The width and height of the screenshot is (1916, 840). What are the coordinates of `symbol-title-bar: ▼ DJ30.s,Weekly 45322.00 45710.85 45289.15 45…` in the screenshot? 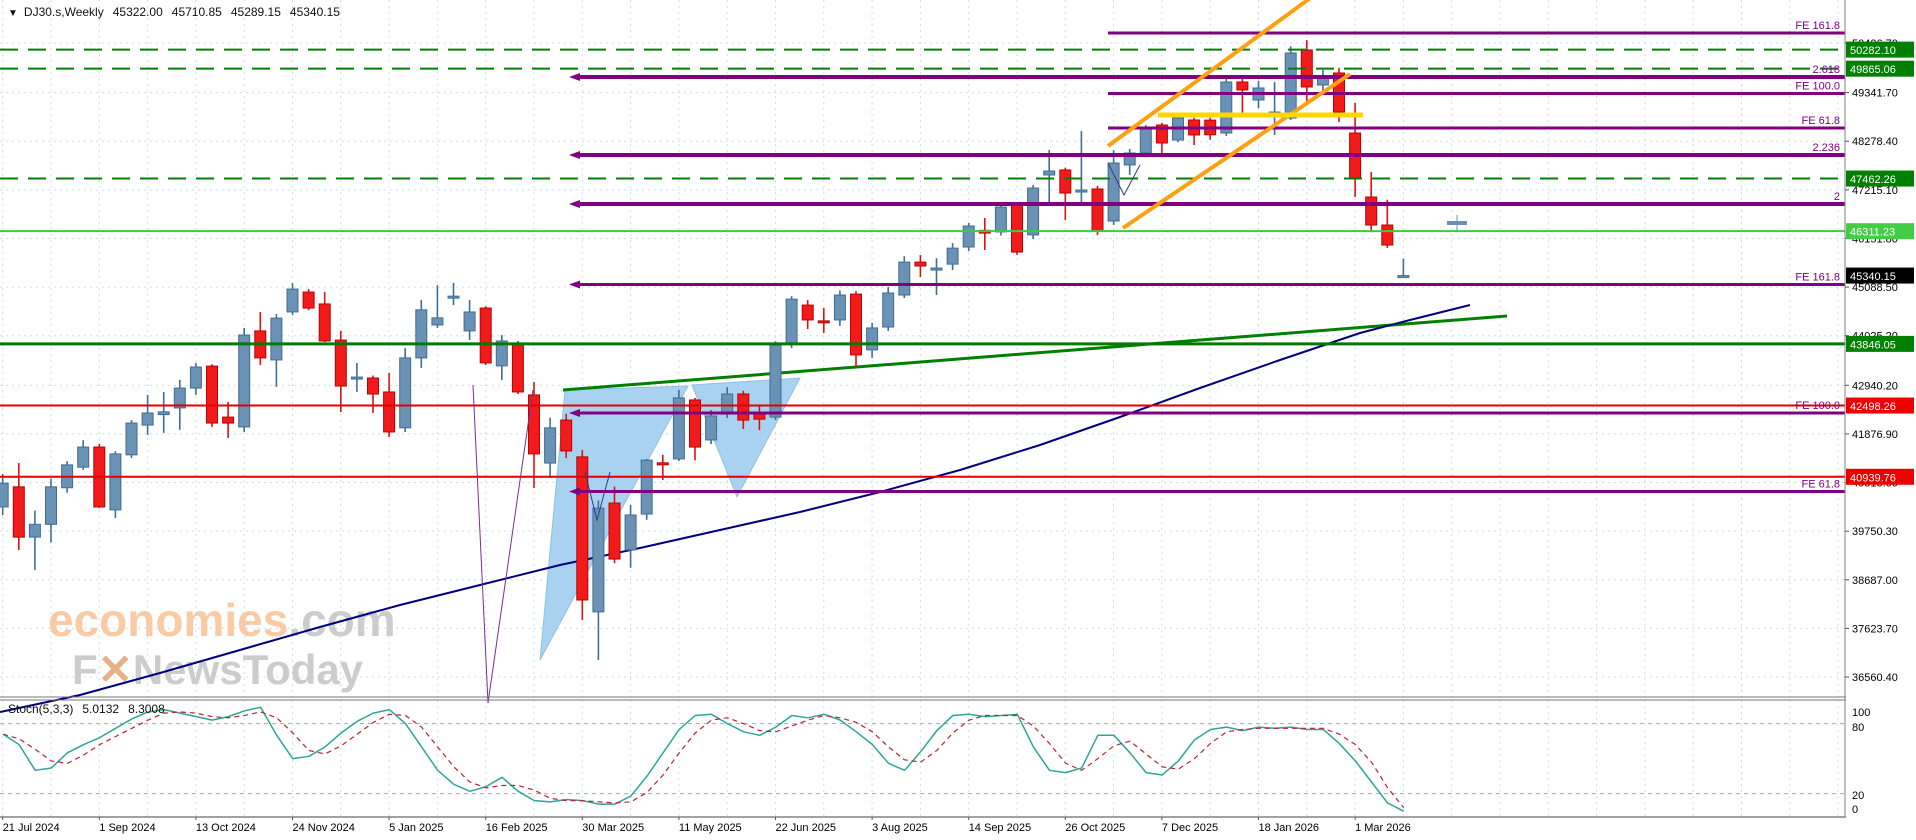 It's located at (174, 12).